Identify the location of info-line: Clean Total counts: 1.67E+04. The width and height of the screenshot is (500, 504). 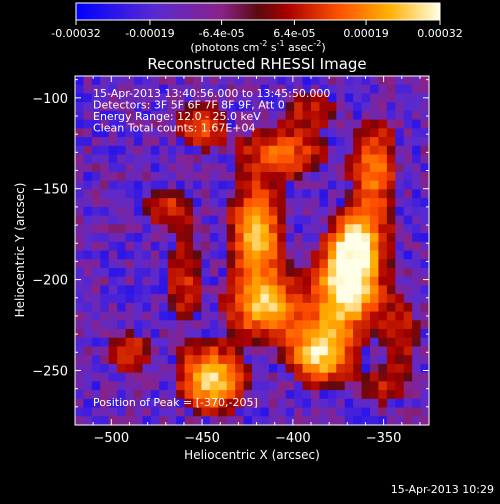
(174, 128).